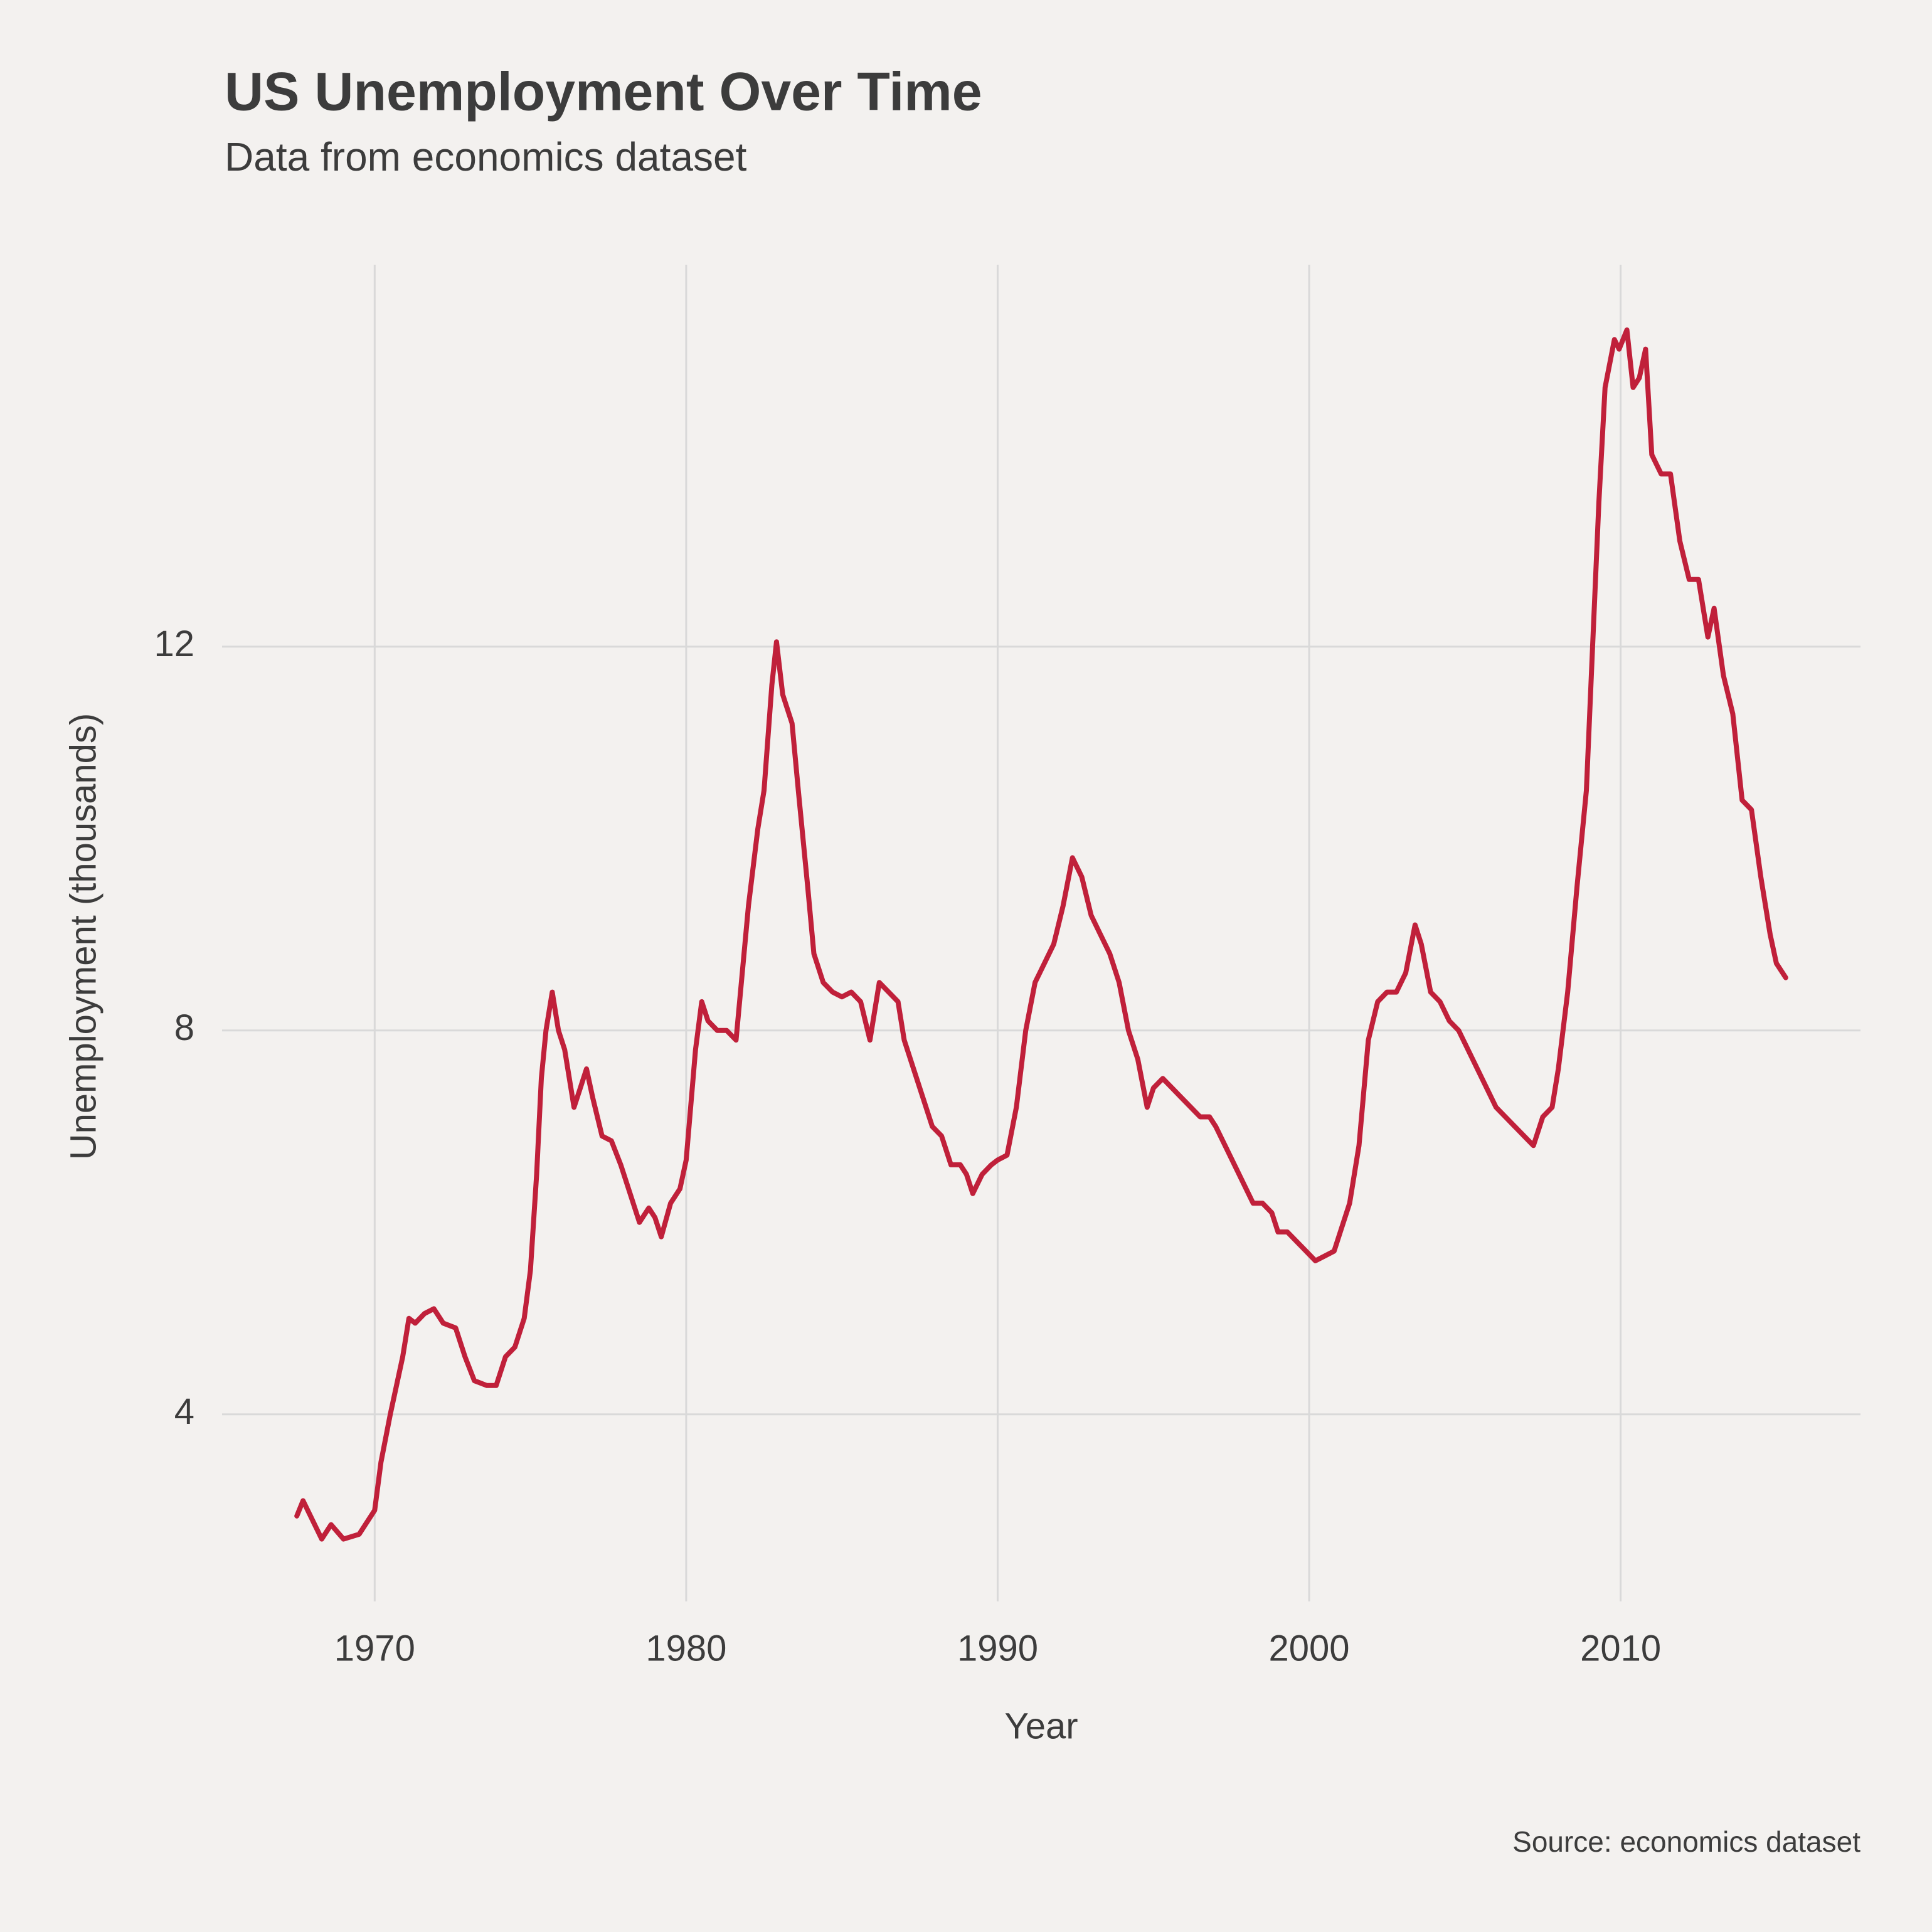  Describe the element at coordinates (184, 1412) in the screenshot. I see `y-tick-label: 4` at that location.